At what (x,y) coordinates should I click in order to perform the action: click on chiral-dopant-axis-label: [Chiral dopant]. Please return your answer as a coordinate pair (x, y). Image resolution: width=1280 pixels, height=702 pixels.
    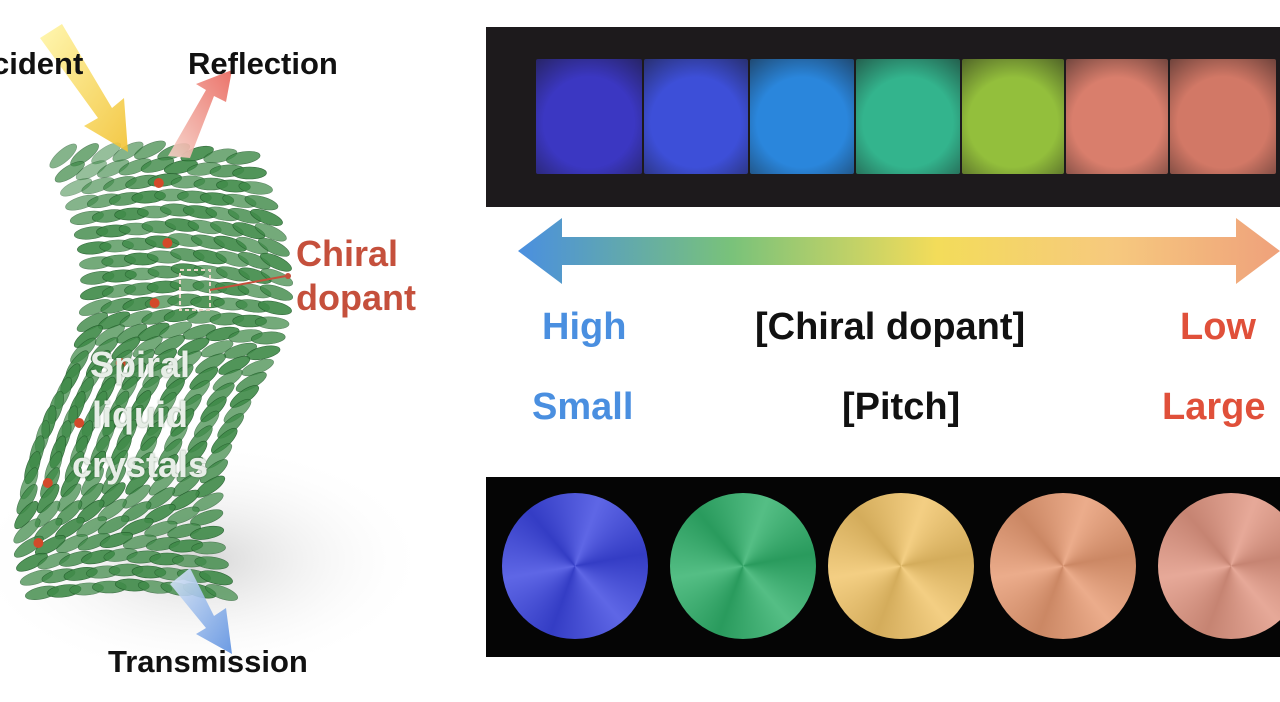
    Looking at the image, I should click on (890, 327).